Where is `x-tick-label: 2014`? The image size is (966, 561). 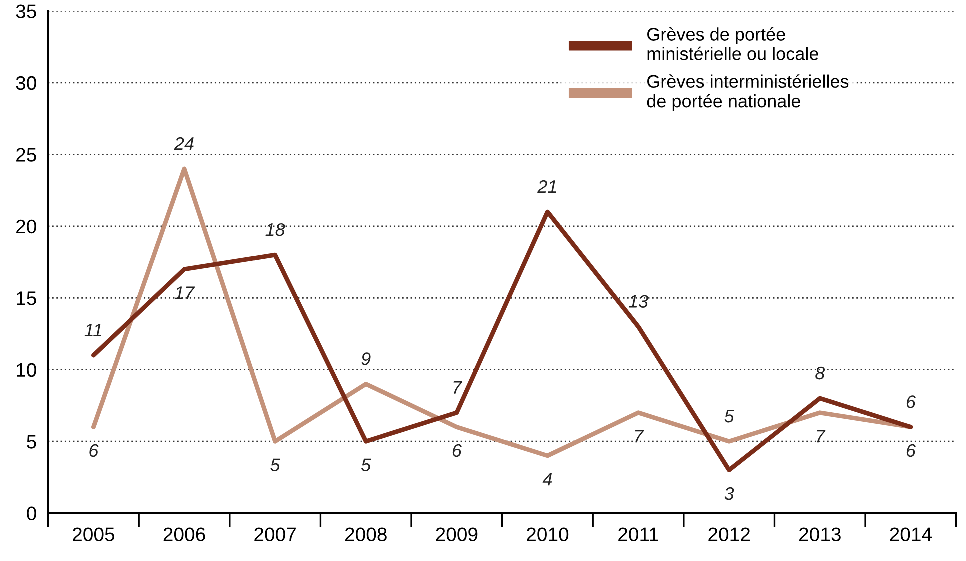
x-tick-label: 2014 is located at coordinates (911, 535).